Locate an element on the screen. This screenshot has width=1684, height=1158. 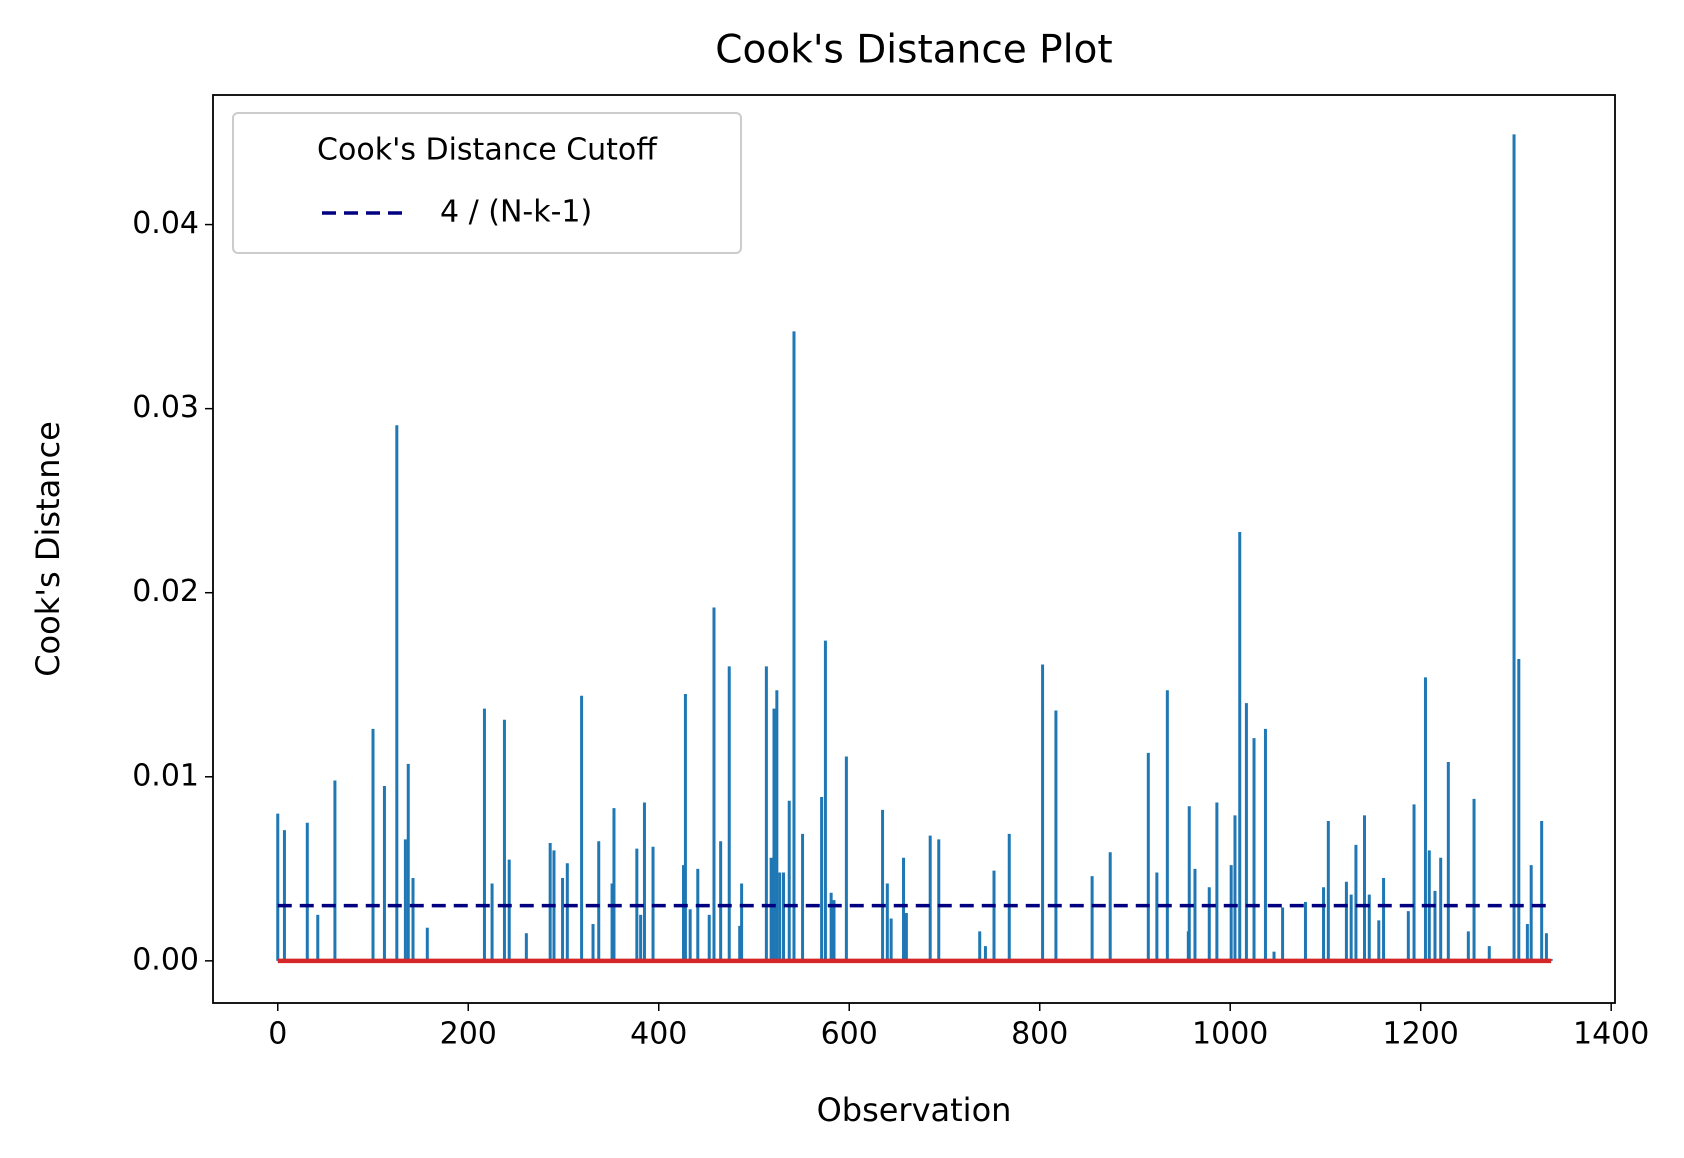
y-tick-label: 0.02 is located at coordinates (165, 591).